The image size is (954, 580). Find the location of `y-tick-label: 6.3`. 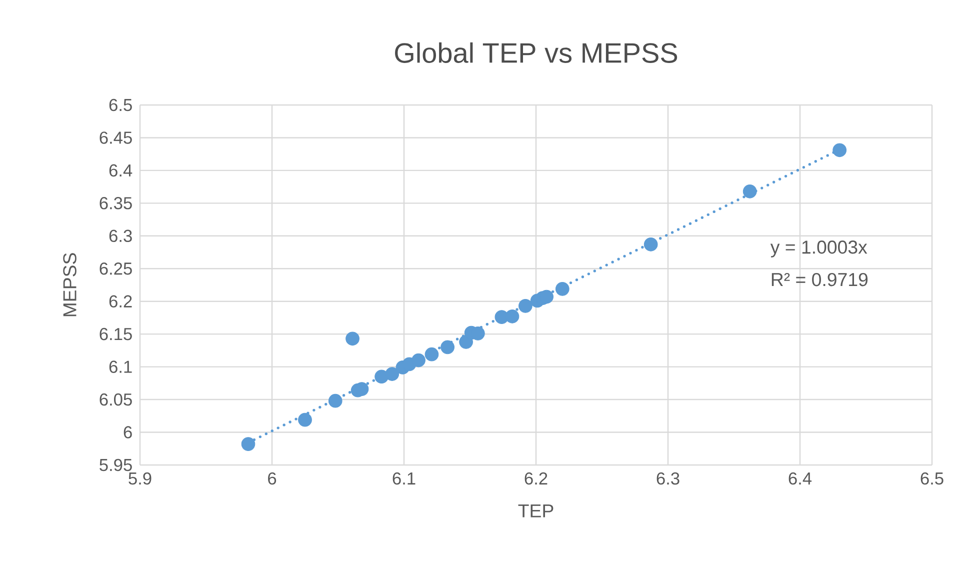

y-tick-label: 6.3 is located at coordinates (120, 236).